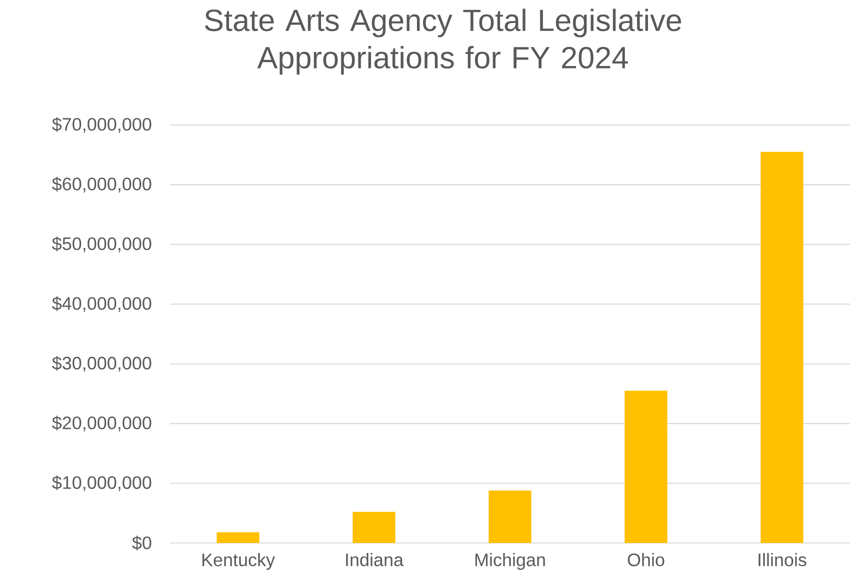  Describe the element at coordinates (142, 543) in the screenshot. I see `y-tick-label: $0` at that location.